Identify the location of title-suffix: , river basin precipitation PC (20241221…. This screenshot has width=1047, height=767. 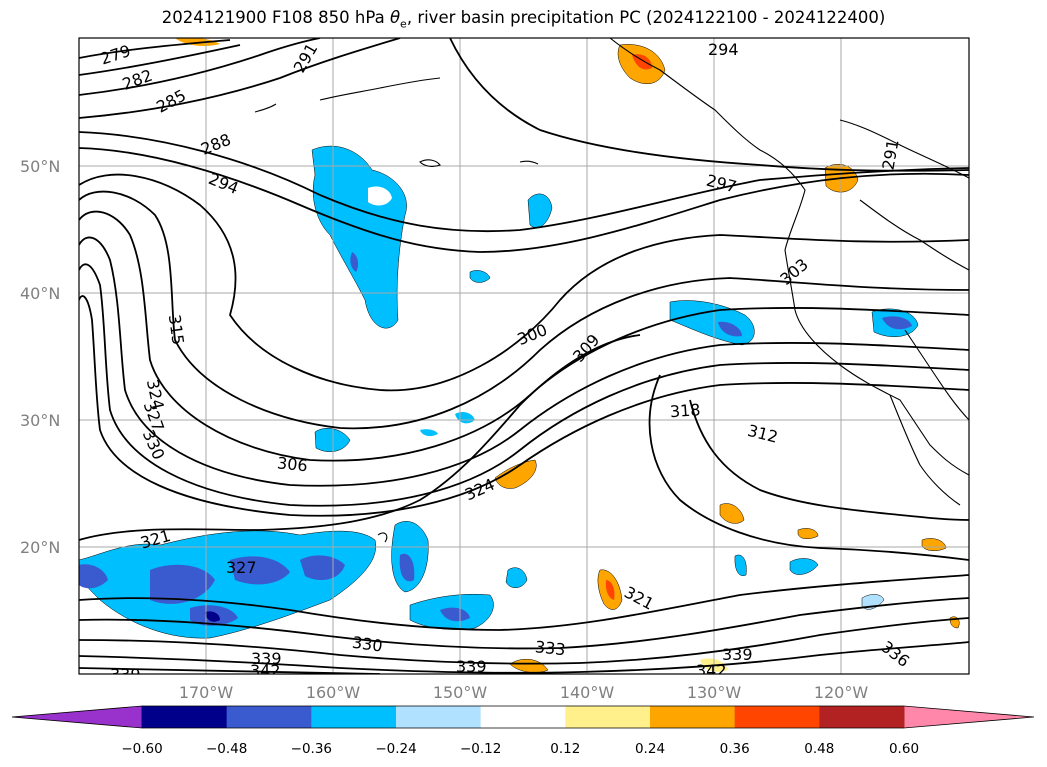
(646, 17).